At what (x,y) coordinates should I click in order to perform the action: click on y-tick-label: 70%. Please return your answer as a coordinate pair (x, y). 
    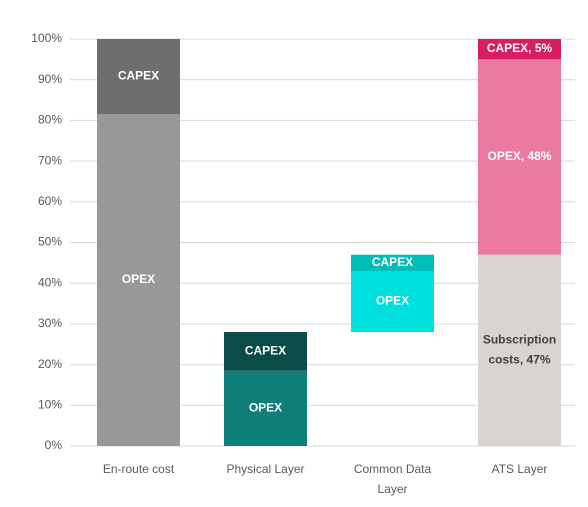
    Looking at the image, I should click on (50, 160).